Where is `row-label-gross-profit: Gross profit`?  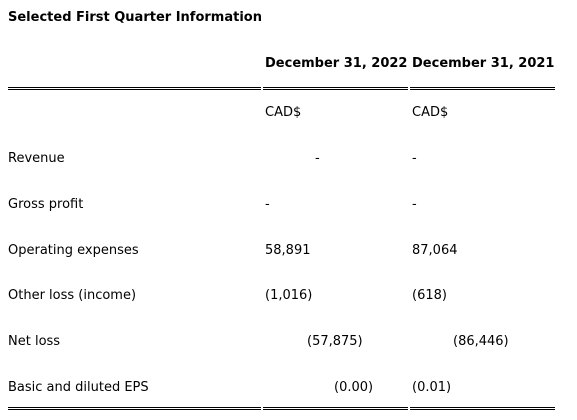
row-label-gross-profit: Gross profit is located at coordinates (46, 204).